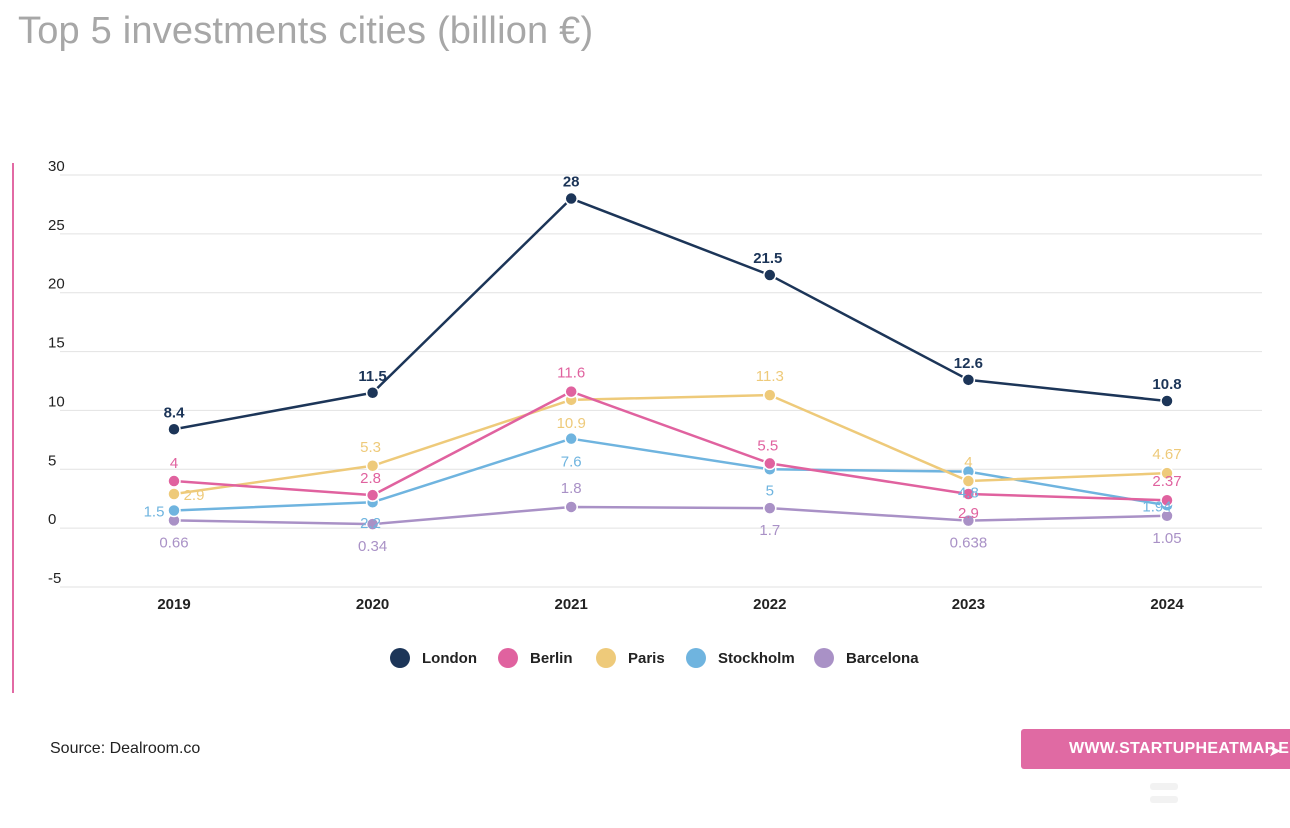 The width and height of the screenshot is (1290, 828). What do you see at coordinates (571, 373) in the screenshot?
I see `data-label: 11.6` at bounding box center [571, 373].